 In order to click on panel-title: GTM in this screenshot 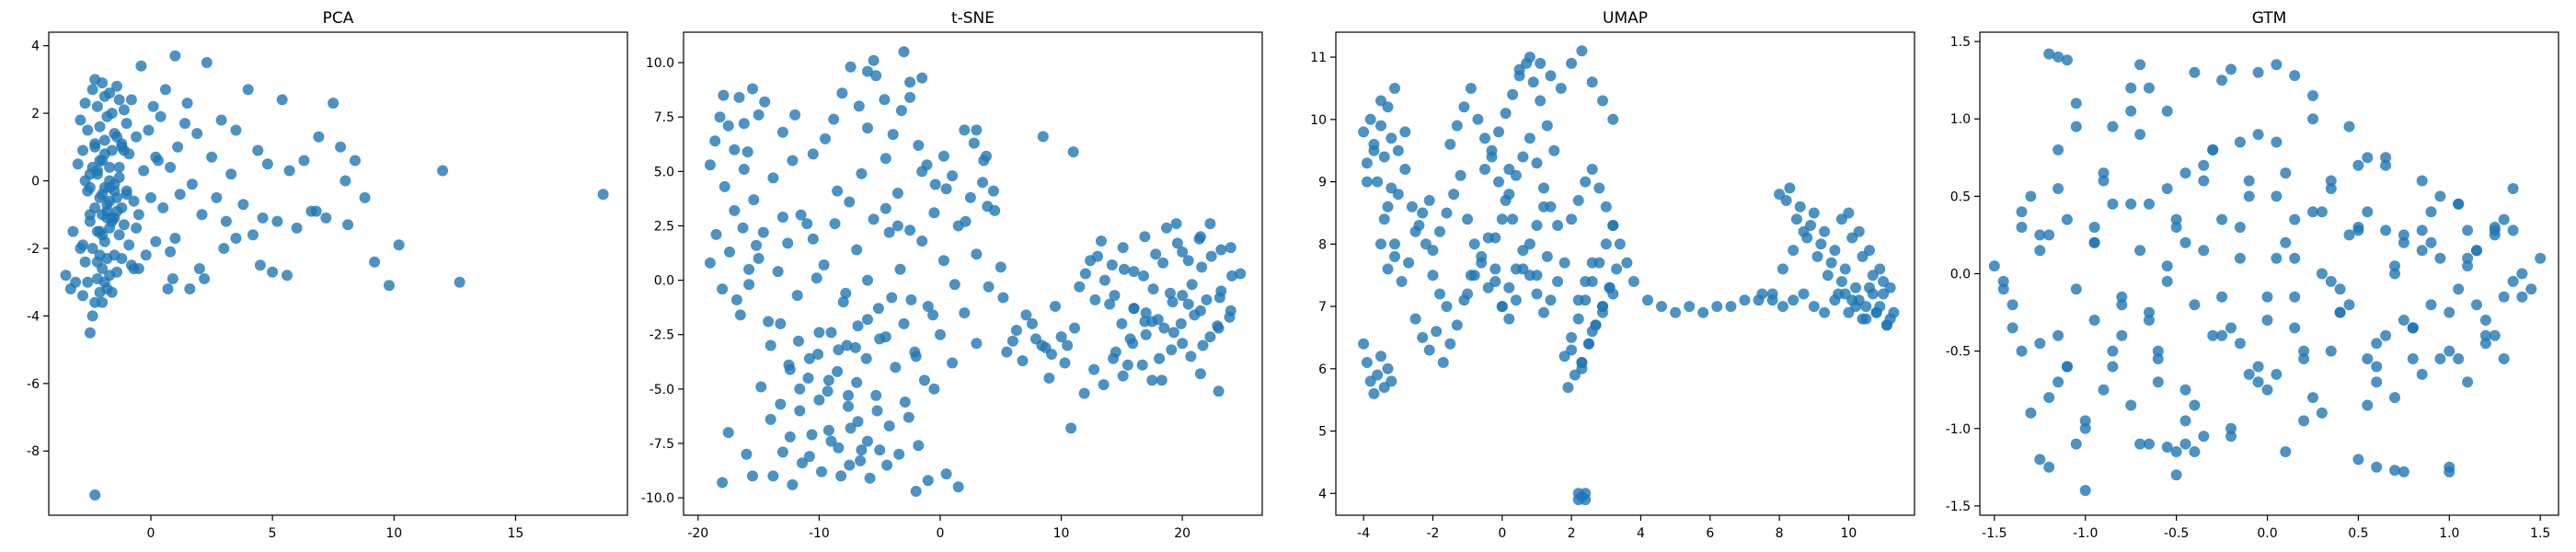, I will do `click(2269, 18)`.